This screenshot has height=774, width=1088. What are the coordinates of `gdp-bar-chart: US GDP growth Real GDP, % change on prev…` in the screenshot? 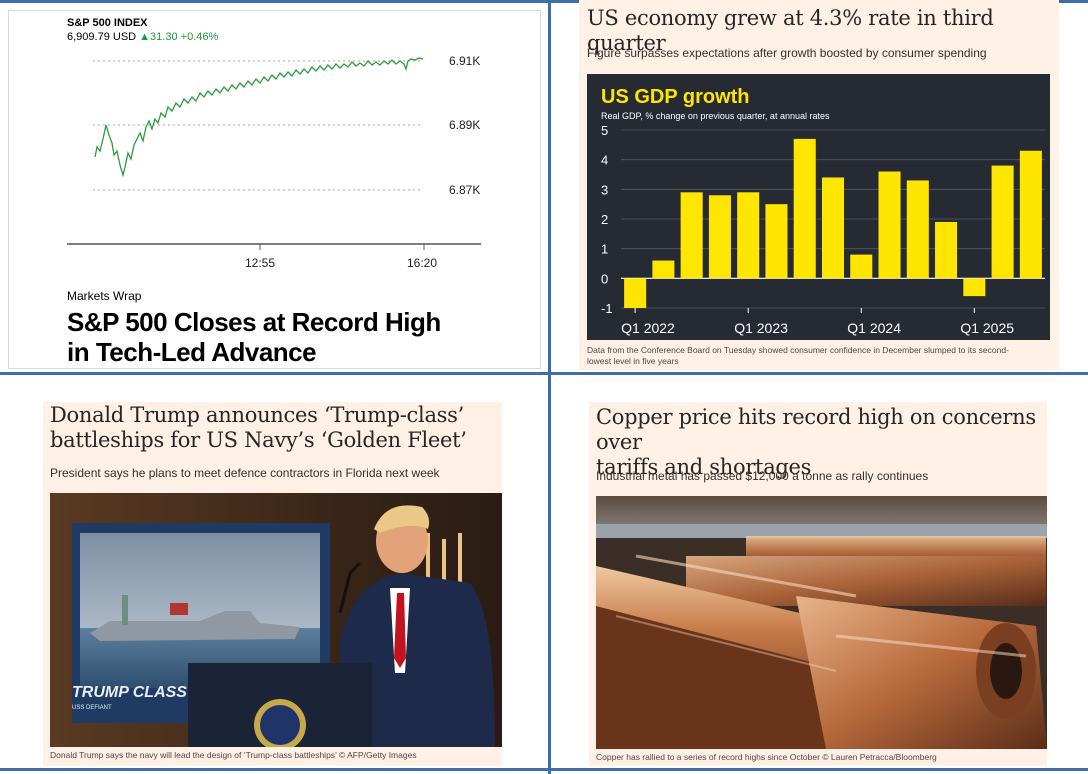 It's located at (823, 211).